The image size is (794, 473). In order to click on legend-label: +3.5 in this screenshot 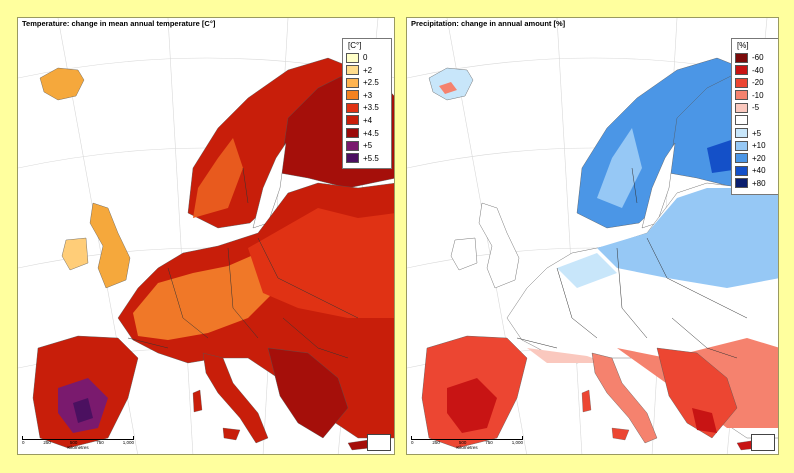, I will do `click(371, 108)`.